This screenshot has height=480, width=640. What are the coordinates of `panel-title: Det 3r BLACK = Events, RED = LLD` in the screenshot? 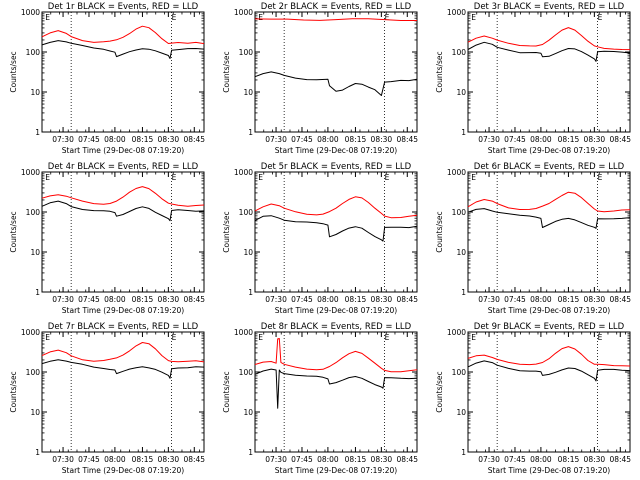 It's located at (549, 7).